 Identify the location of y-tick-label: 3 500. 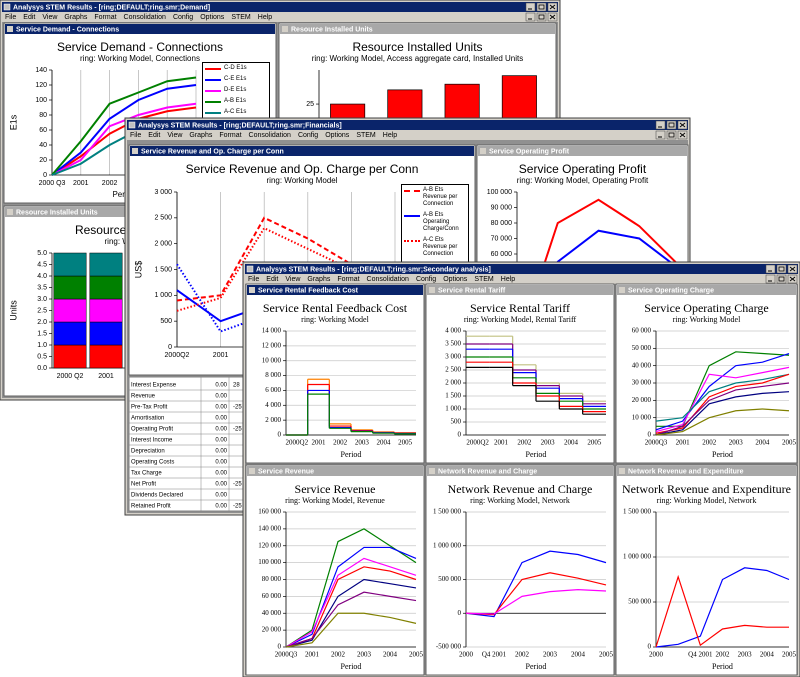
(453, 344).